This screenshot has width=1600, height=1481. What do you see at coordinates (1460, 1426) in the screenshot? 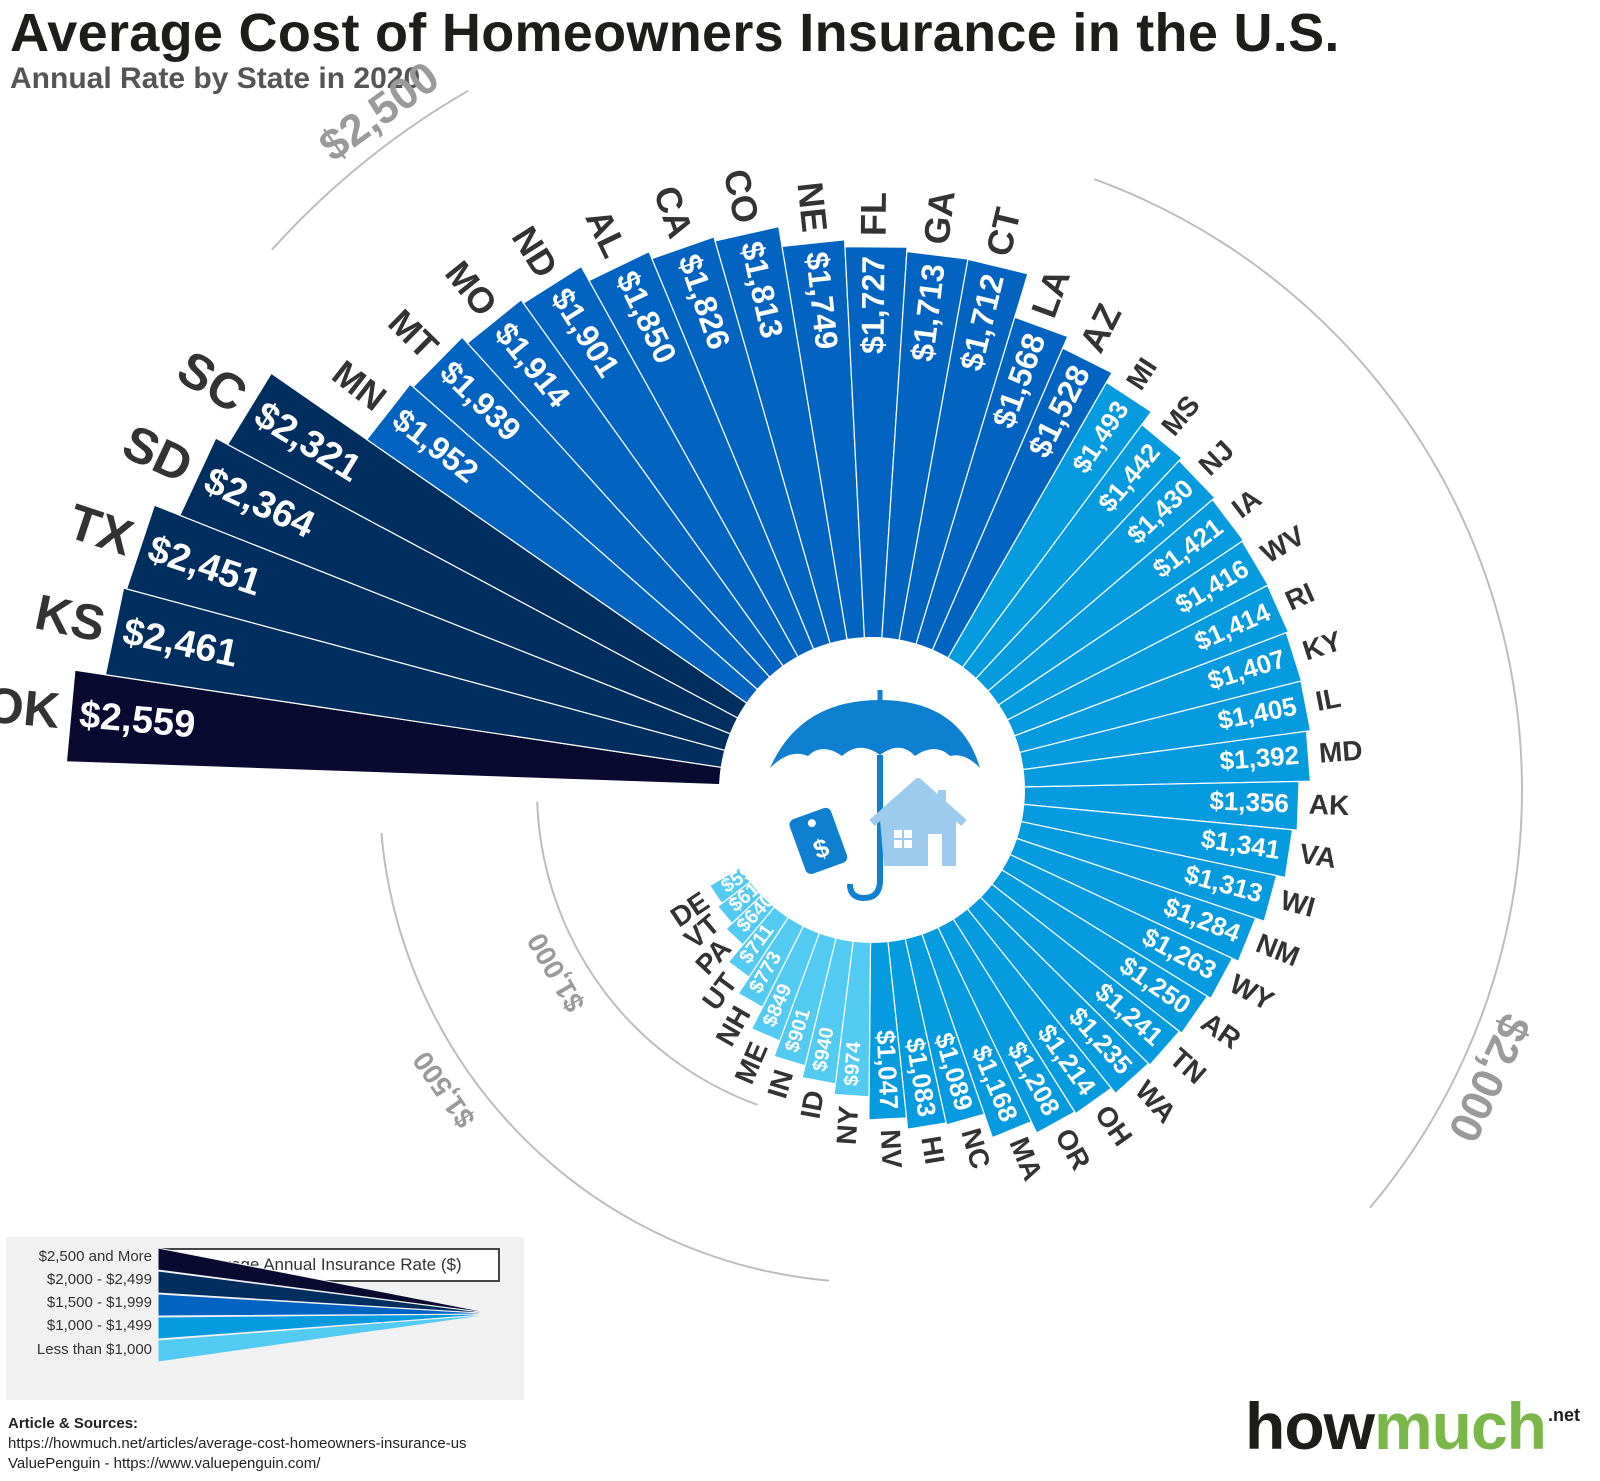
I see `brand-much: much` at bounding box center [1460, 1426].